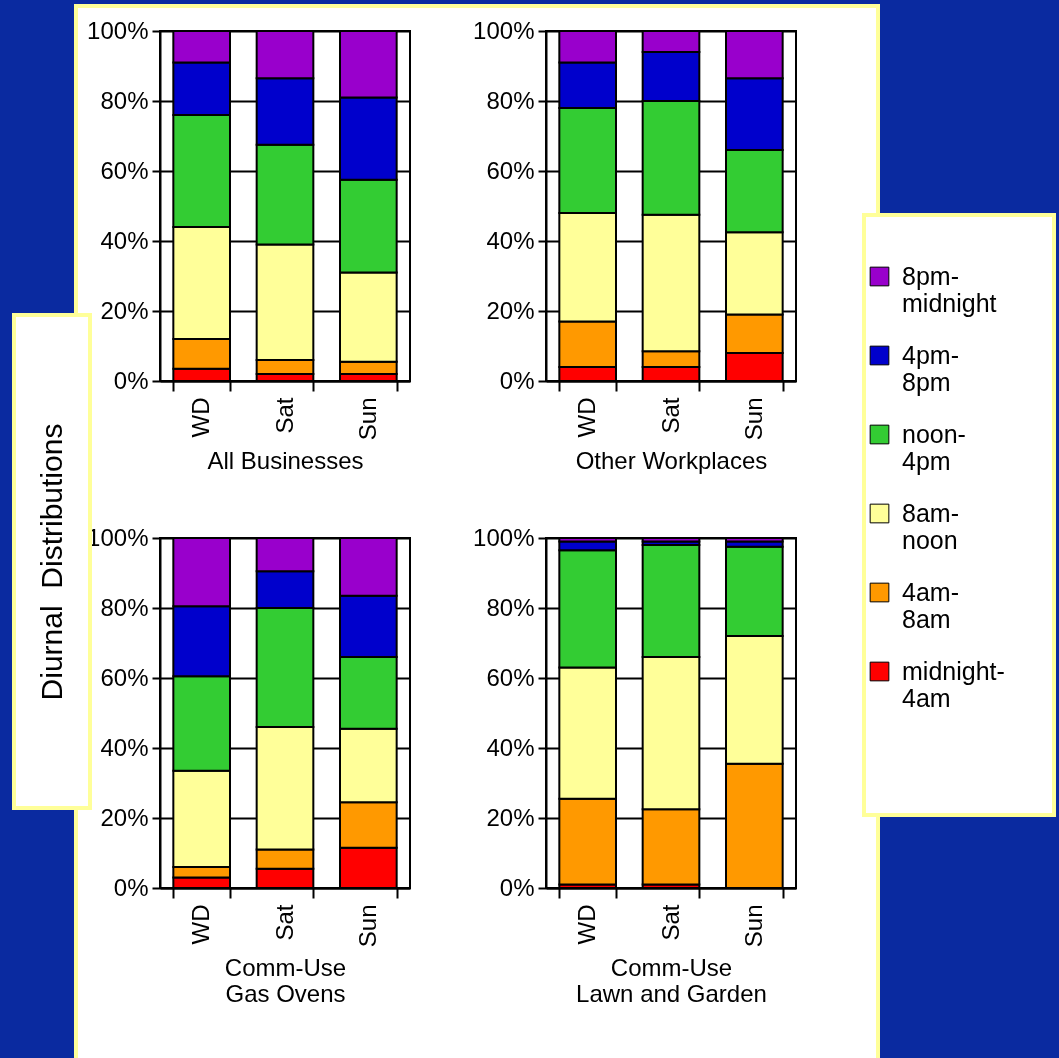  Describe the element at coordinates (671, 981) in the screenshot. I see `x-axis-title: Comm-Use Lawn and Garden` at that location.